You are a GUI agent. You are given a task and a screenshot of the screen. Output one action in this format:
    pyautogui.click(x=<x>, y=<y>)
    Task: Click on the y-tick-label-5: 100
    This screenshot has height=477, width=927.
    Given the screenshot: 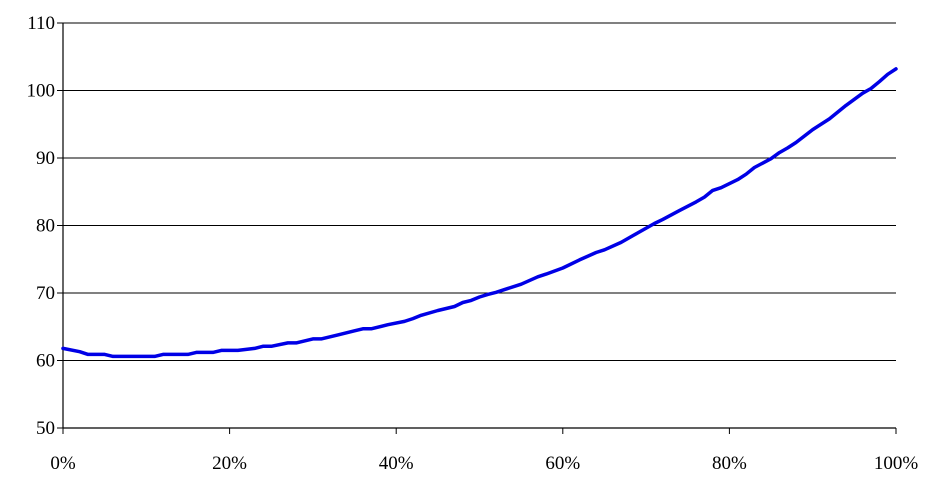 What is the action you would take?
    pyautogui.click(x=41, y=91)
    